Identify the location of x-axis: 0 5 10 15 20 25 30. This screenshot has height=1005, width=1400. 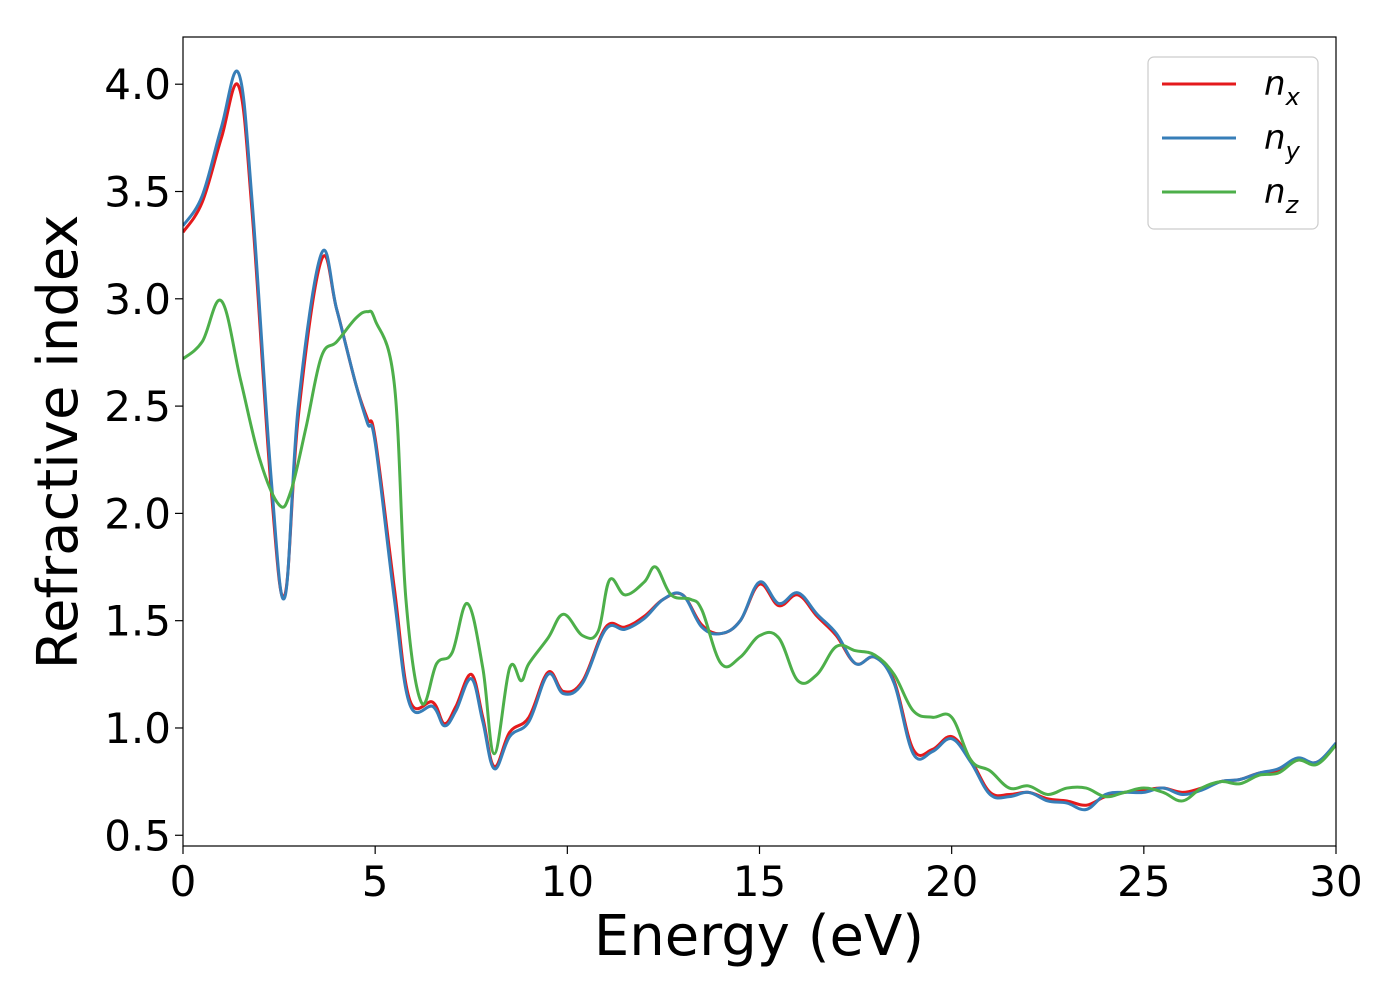
(766, 876).